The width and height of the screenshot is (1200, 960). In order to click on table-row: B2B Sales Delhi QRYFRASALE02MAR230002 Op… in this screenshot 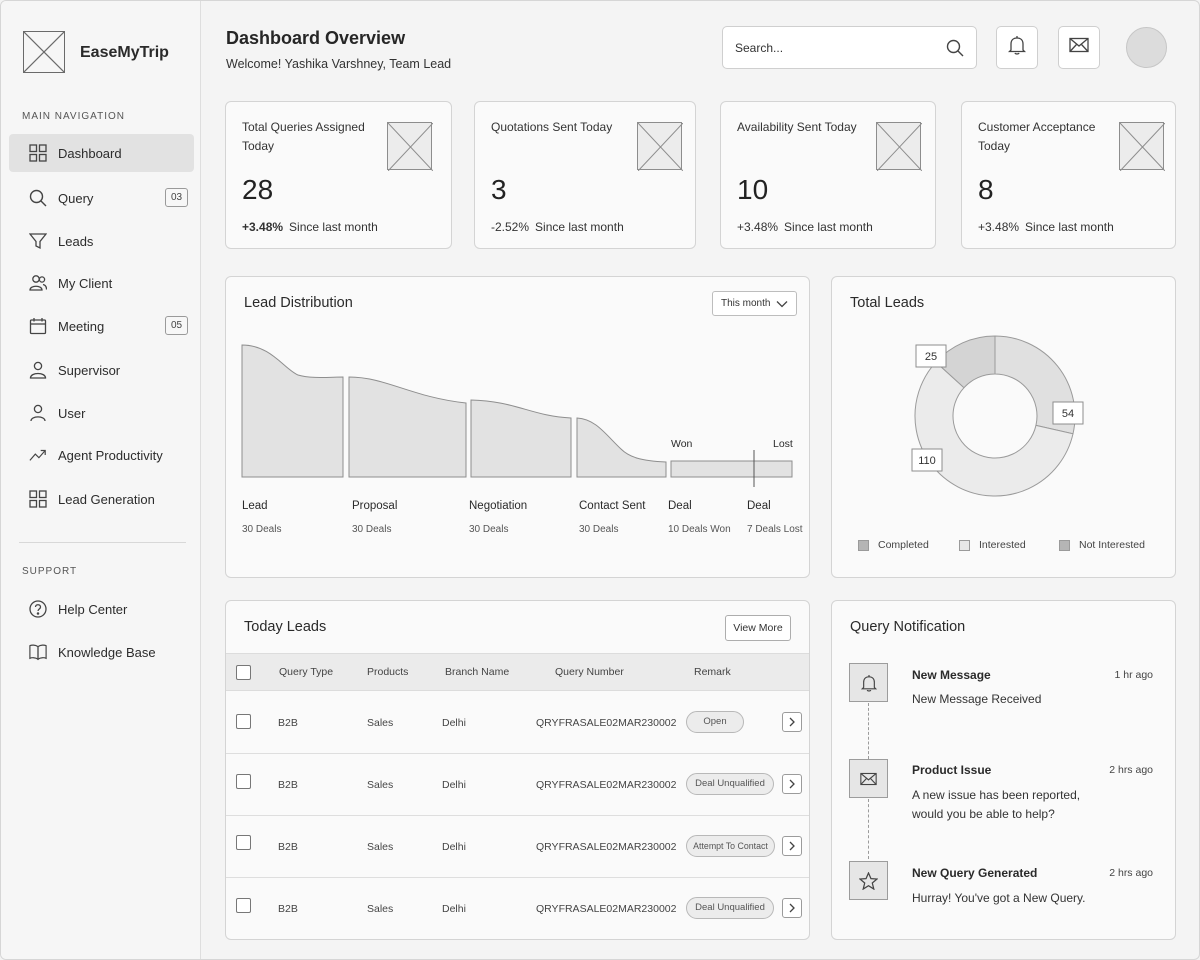, I will do `click(517, 723)`.